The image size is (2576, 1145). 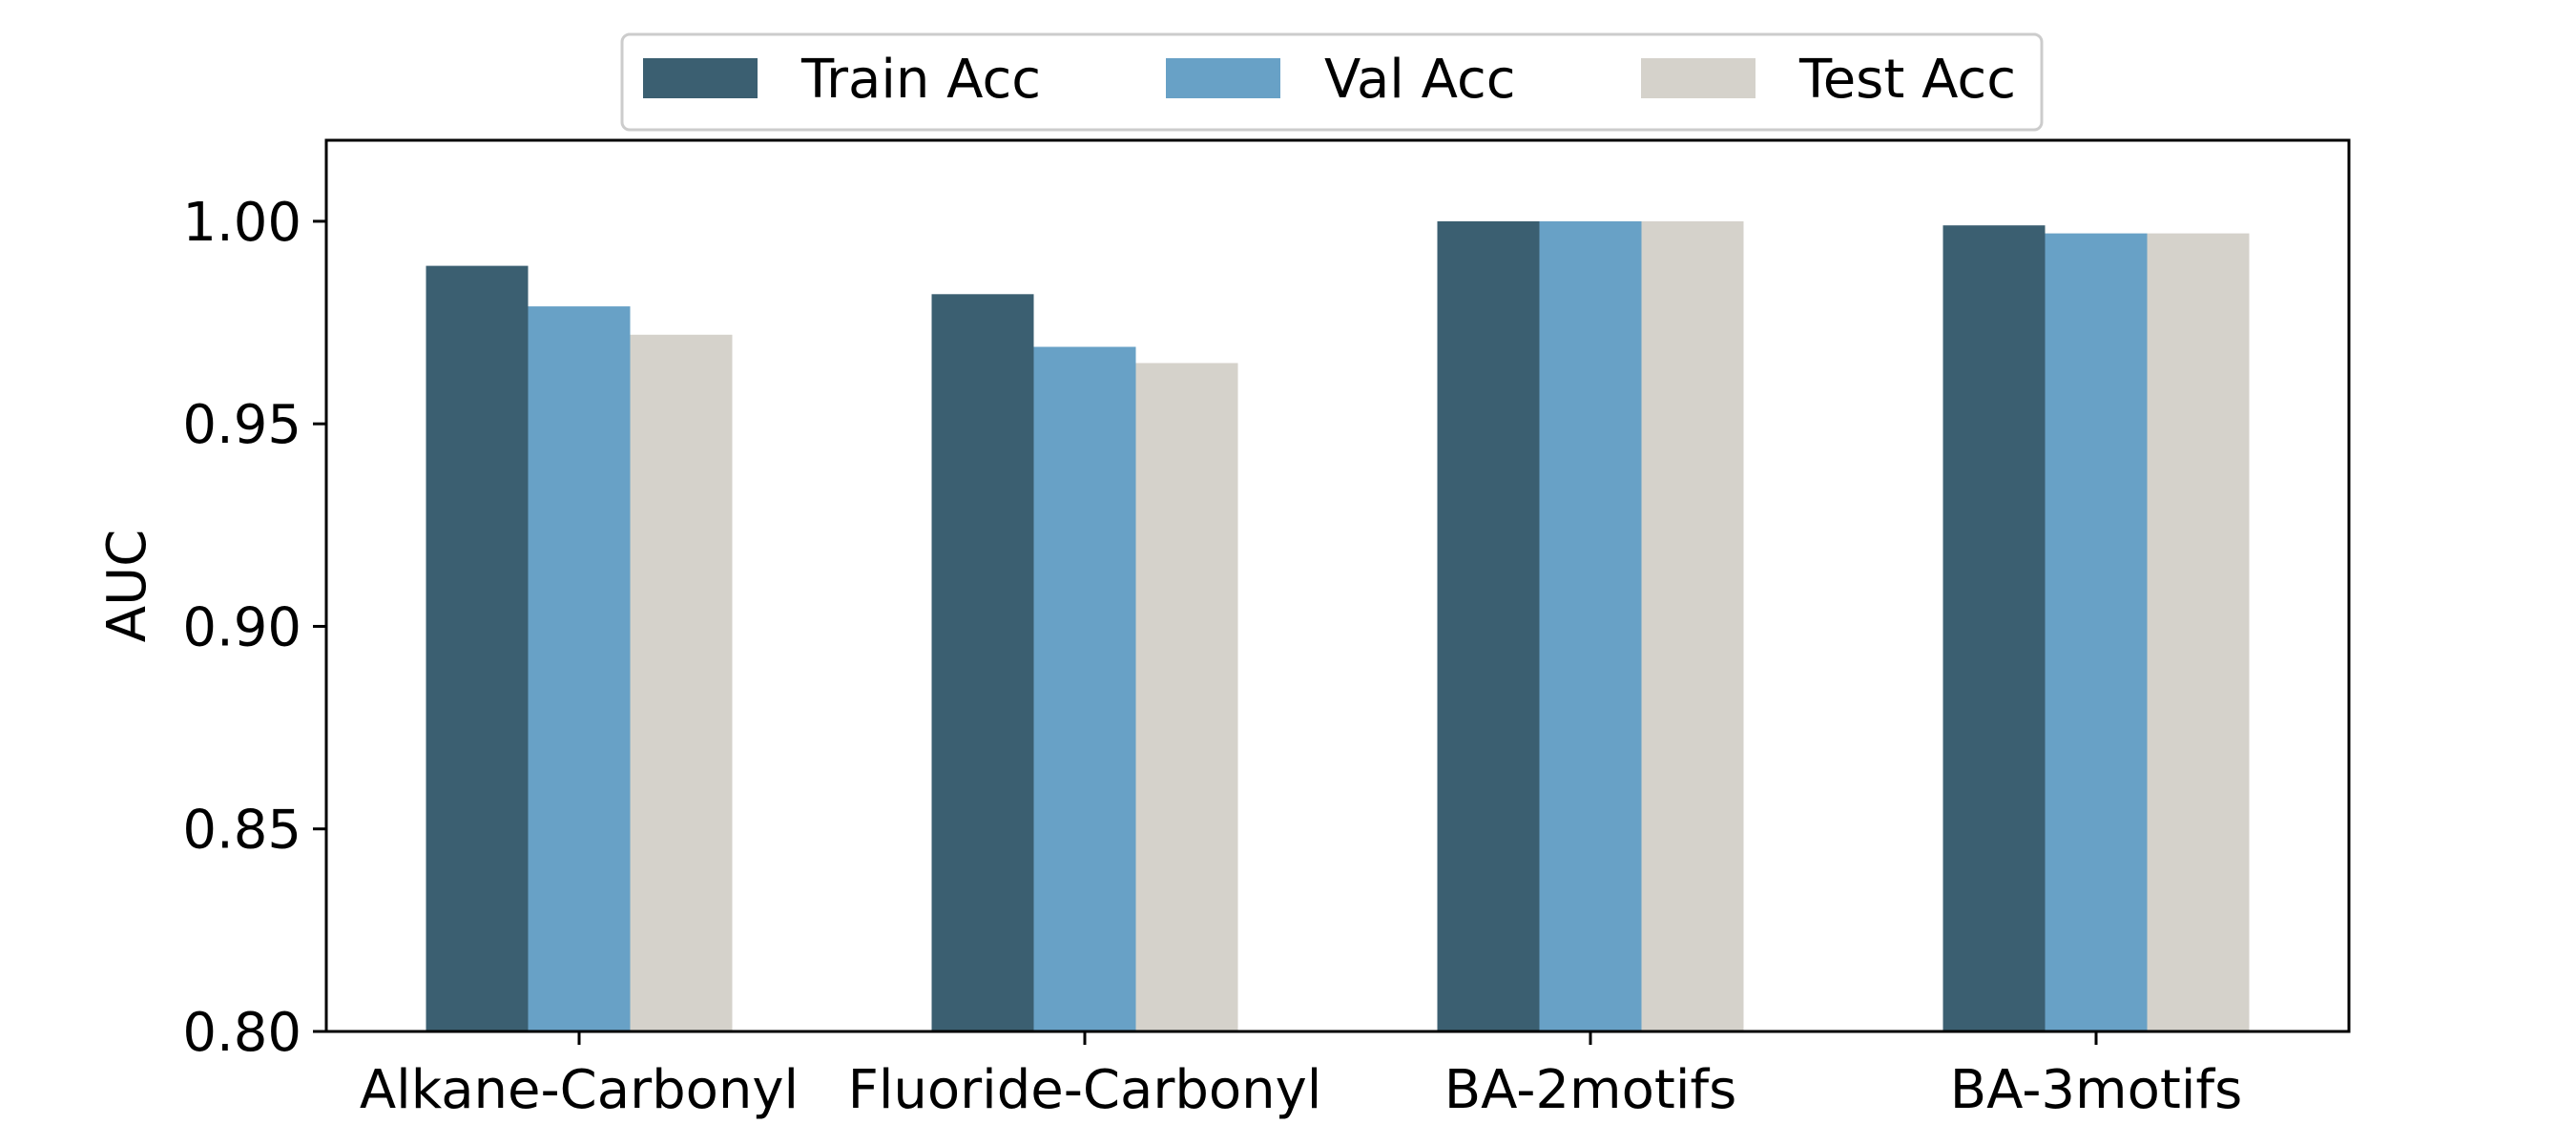 I want to click on bar-val-acc-ba-3motifs, so click(x=2096, y=633).